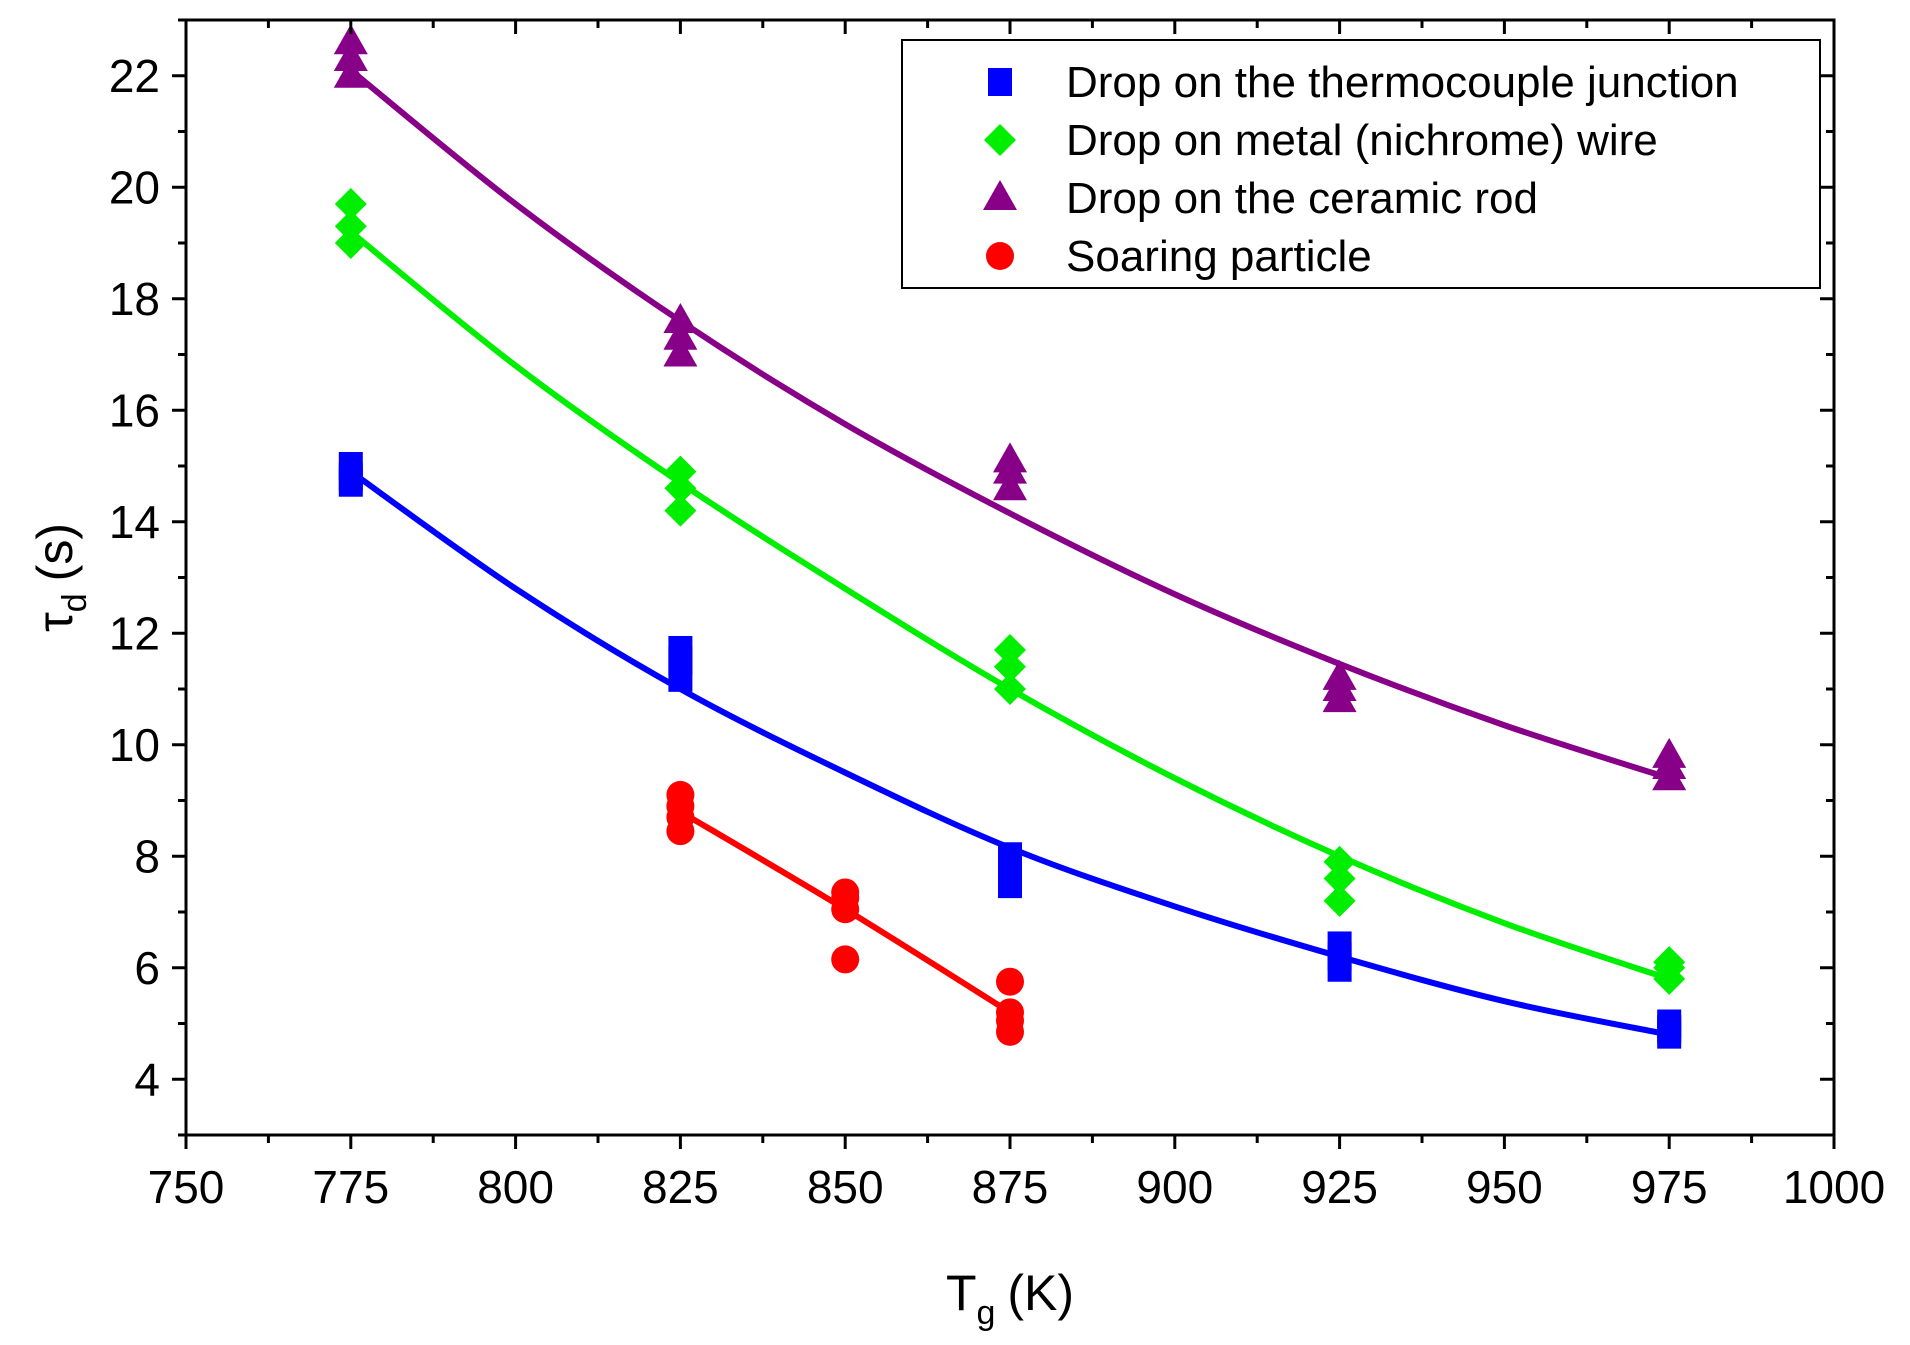  I want to click on x-axis-subscript: g, so click(985, 1313).